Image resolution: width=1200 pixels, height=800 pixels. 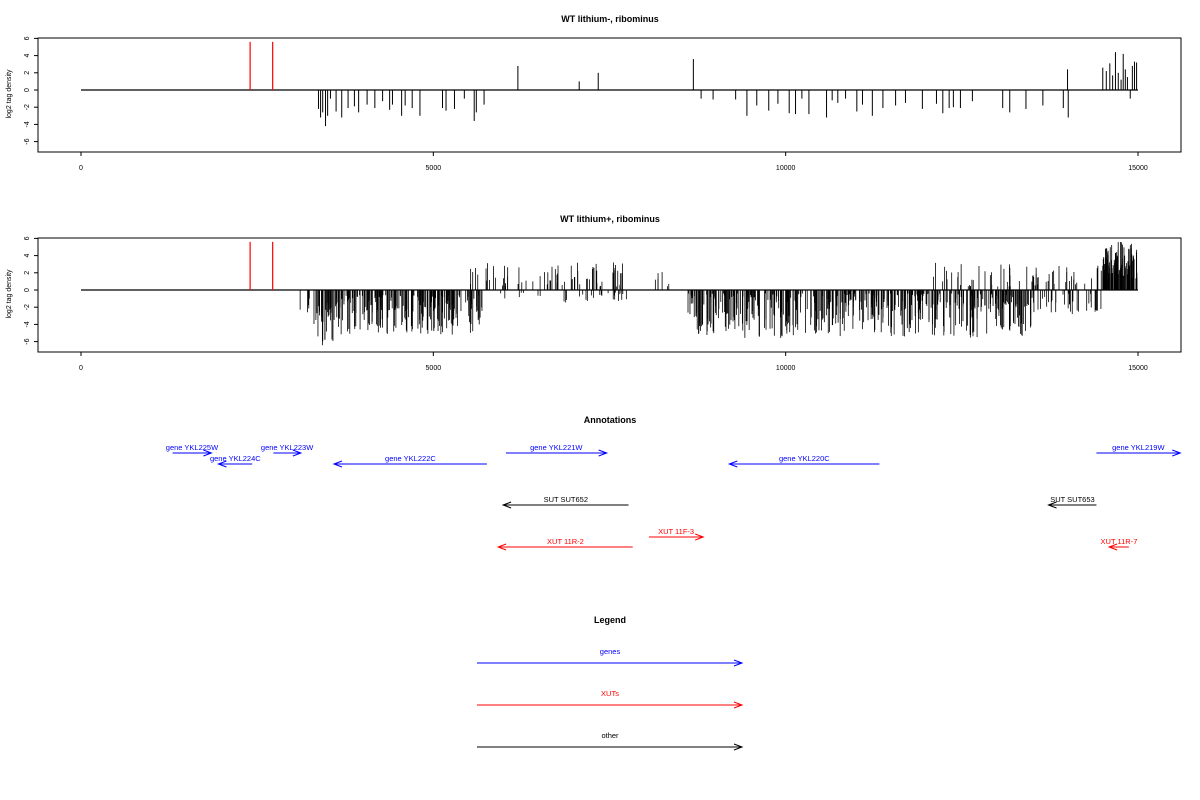 I want to click on annotation-xut: XUT 11R-2, so click(x=564, y=544).